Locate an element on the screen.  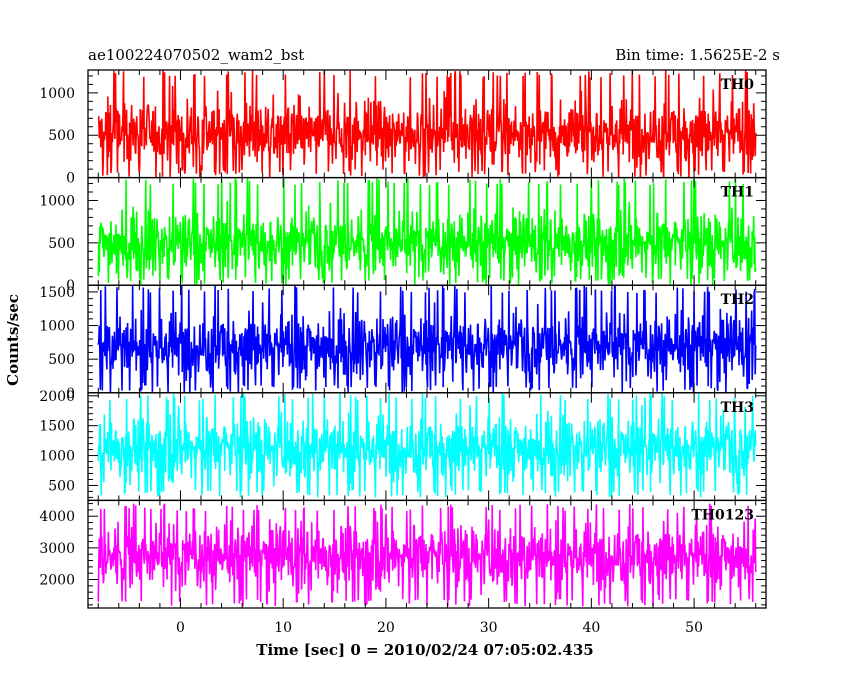
x-tick-label: 0 is located at coordinates (180, 628).